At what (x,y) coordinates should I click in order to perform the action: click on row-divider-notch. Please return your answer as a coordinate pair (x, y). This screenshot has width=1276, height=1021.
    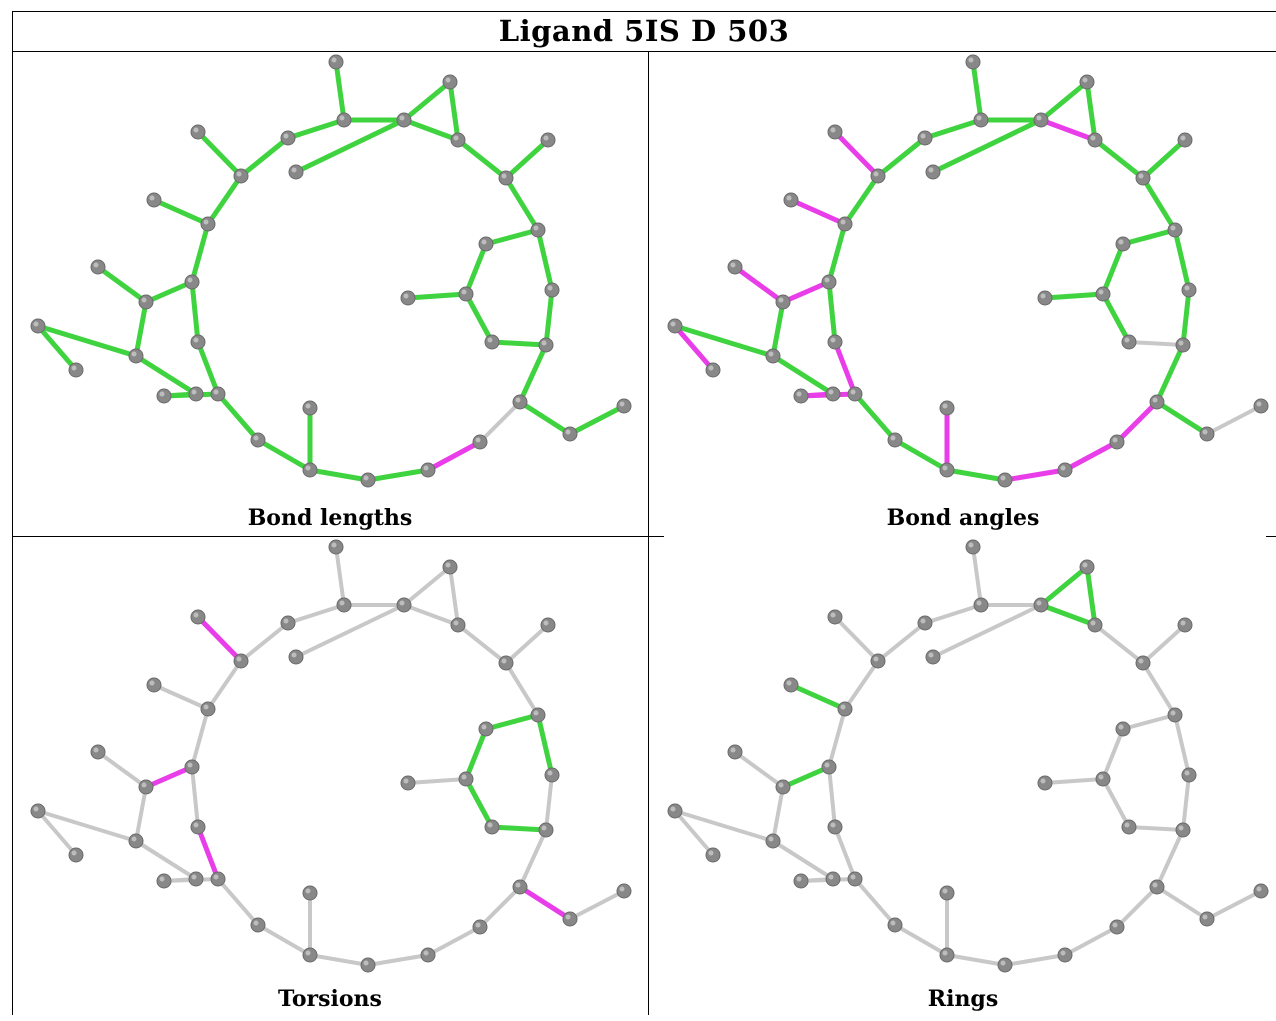
    Looking at the image, I should click on (649, 536).